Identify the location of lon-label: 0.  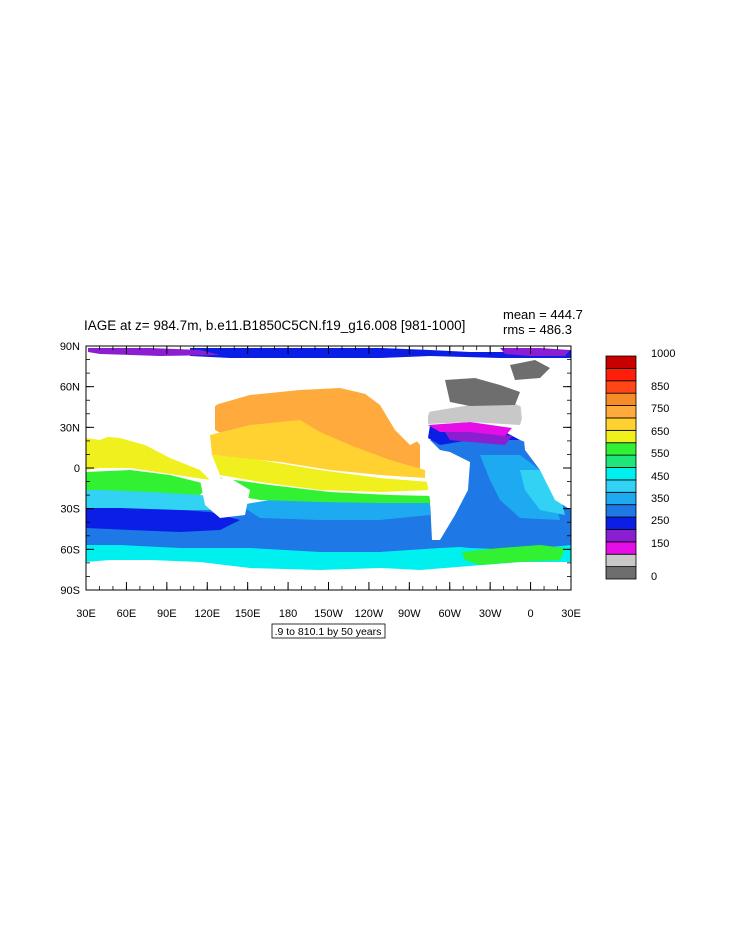
(531, 614).